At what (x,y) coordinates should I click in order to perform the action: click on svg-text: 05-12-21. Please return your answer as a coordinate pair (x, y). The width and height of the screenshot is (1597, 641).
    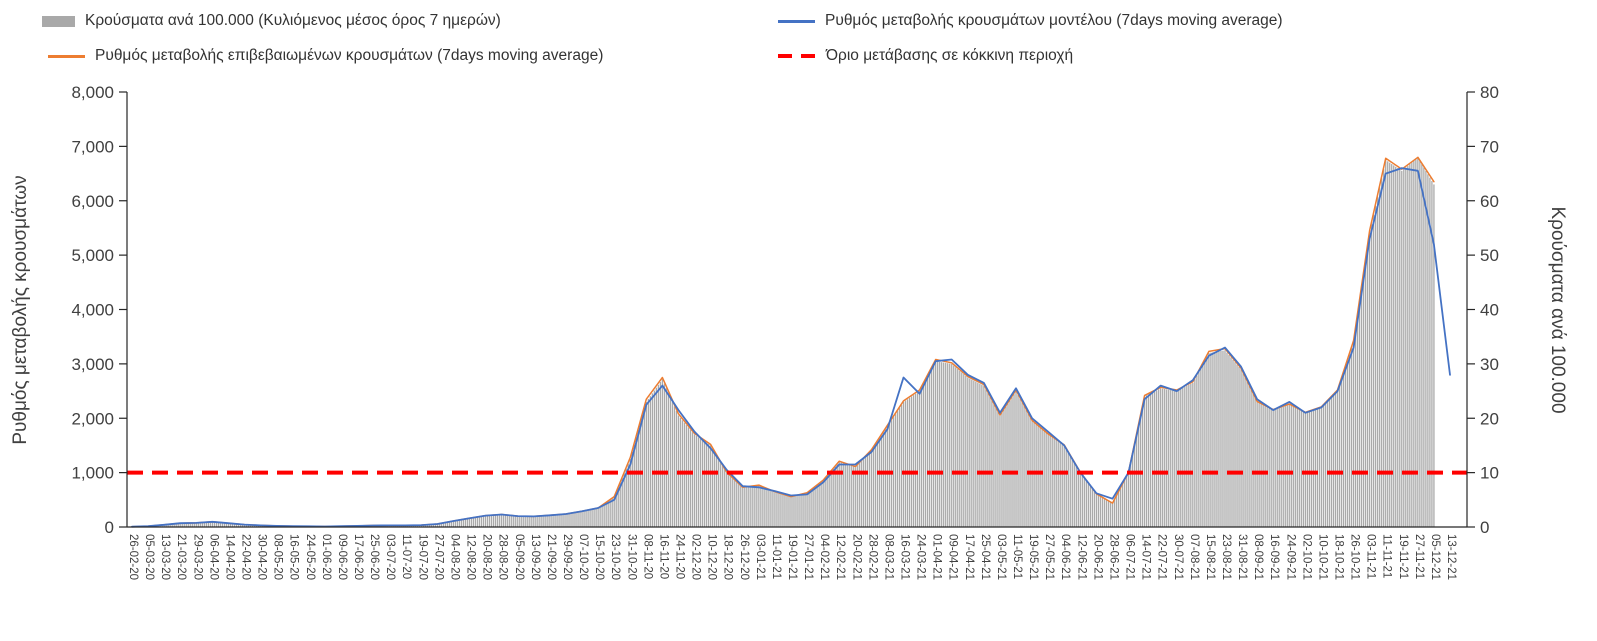
    Looking at the image, I should click on (1435, 557).